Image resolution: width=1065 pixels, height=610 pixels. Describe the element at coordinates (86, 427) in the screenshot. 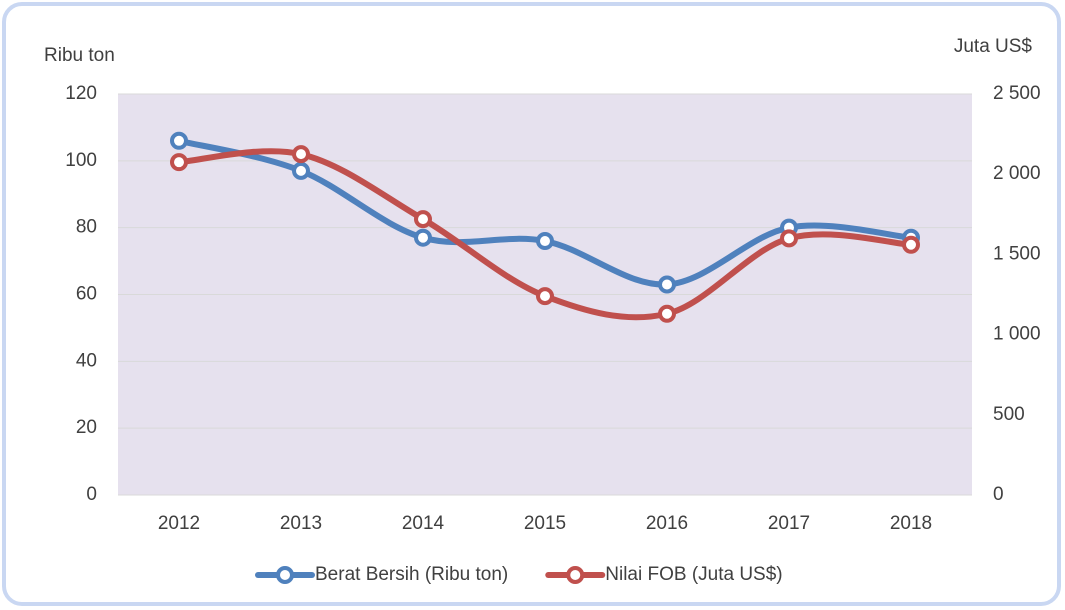

I see `y-tick-label: 20` at that location.